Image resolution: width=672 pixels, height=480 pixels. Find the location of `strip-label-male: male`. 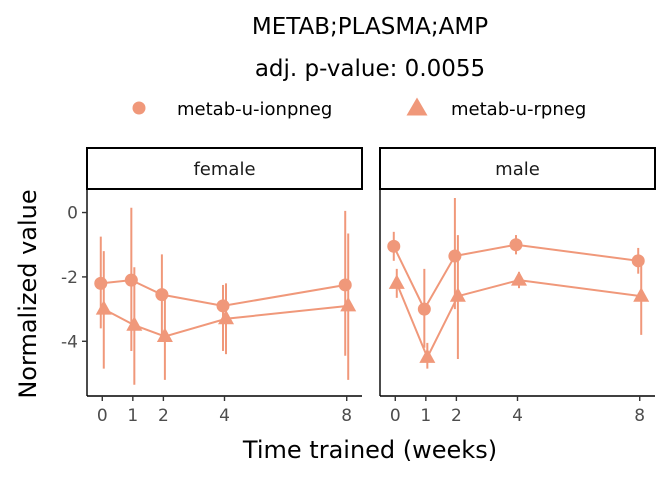

strip-label-male: male is located at coordinates (517, 169).